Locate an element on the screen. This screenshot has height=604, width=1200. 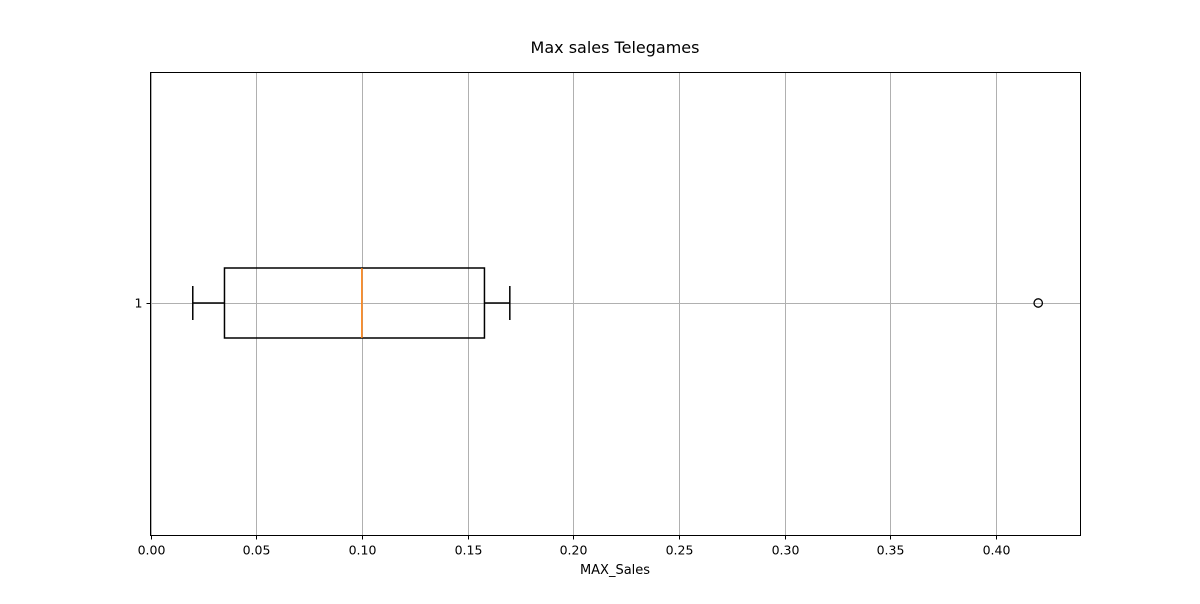
x-tick-label: 0.20 is located at coordinates (574, 550).